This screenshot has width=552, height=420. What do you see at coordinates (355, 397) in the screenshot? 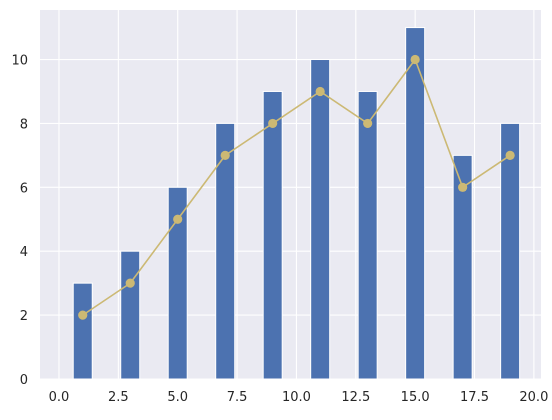
I see `x-tick-label-5: 12.5` at bounding box center [355, 397].